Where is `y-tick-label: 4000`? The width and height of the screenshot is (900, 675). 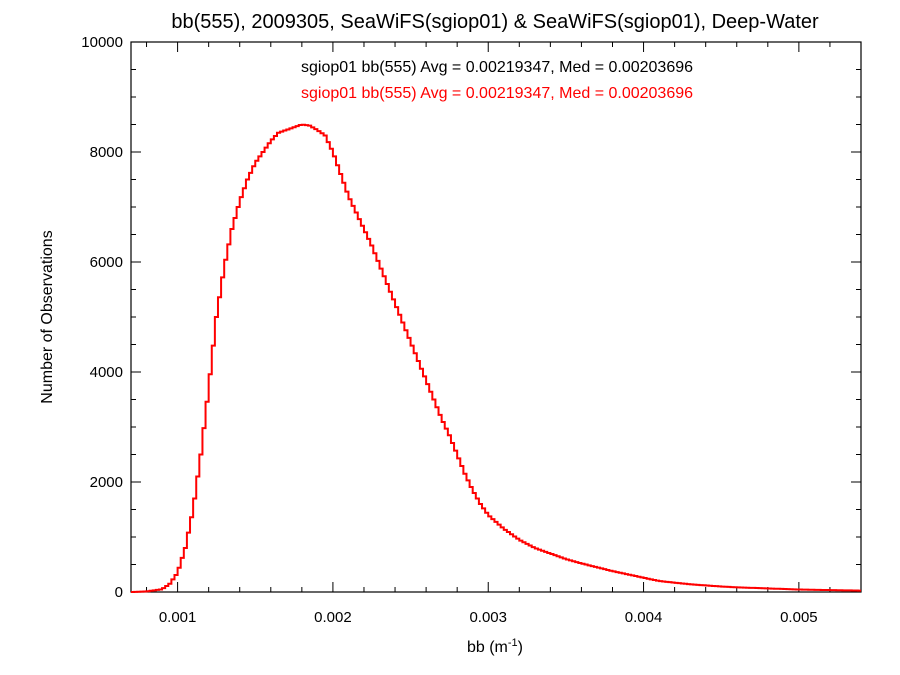
y-tick-label: 4000 is located at coordinates (106, 372).